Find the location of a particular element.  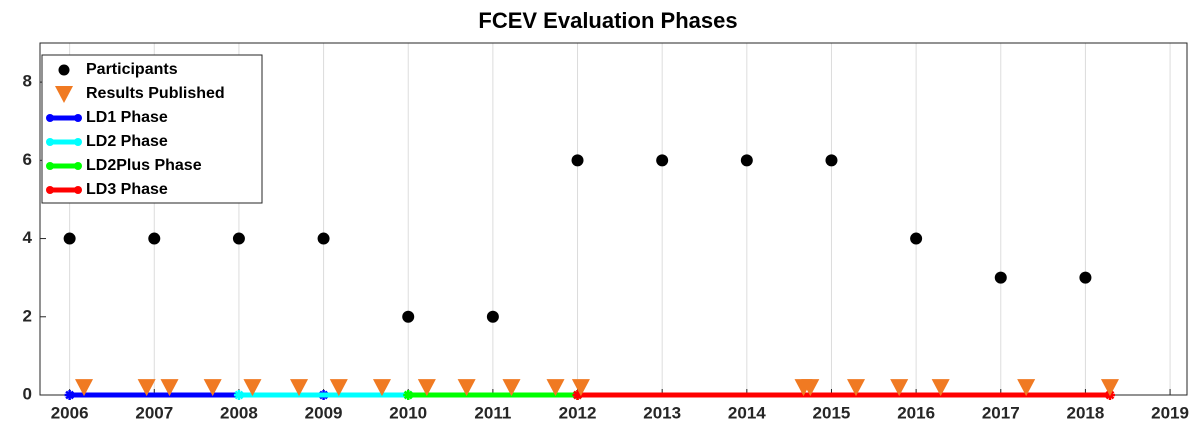

x-tick-label: 2015 is located at coordinates (832, 412).